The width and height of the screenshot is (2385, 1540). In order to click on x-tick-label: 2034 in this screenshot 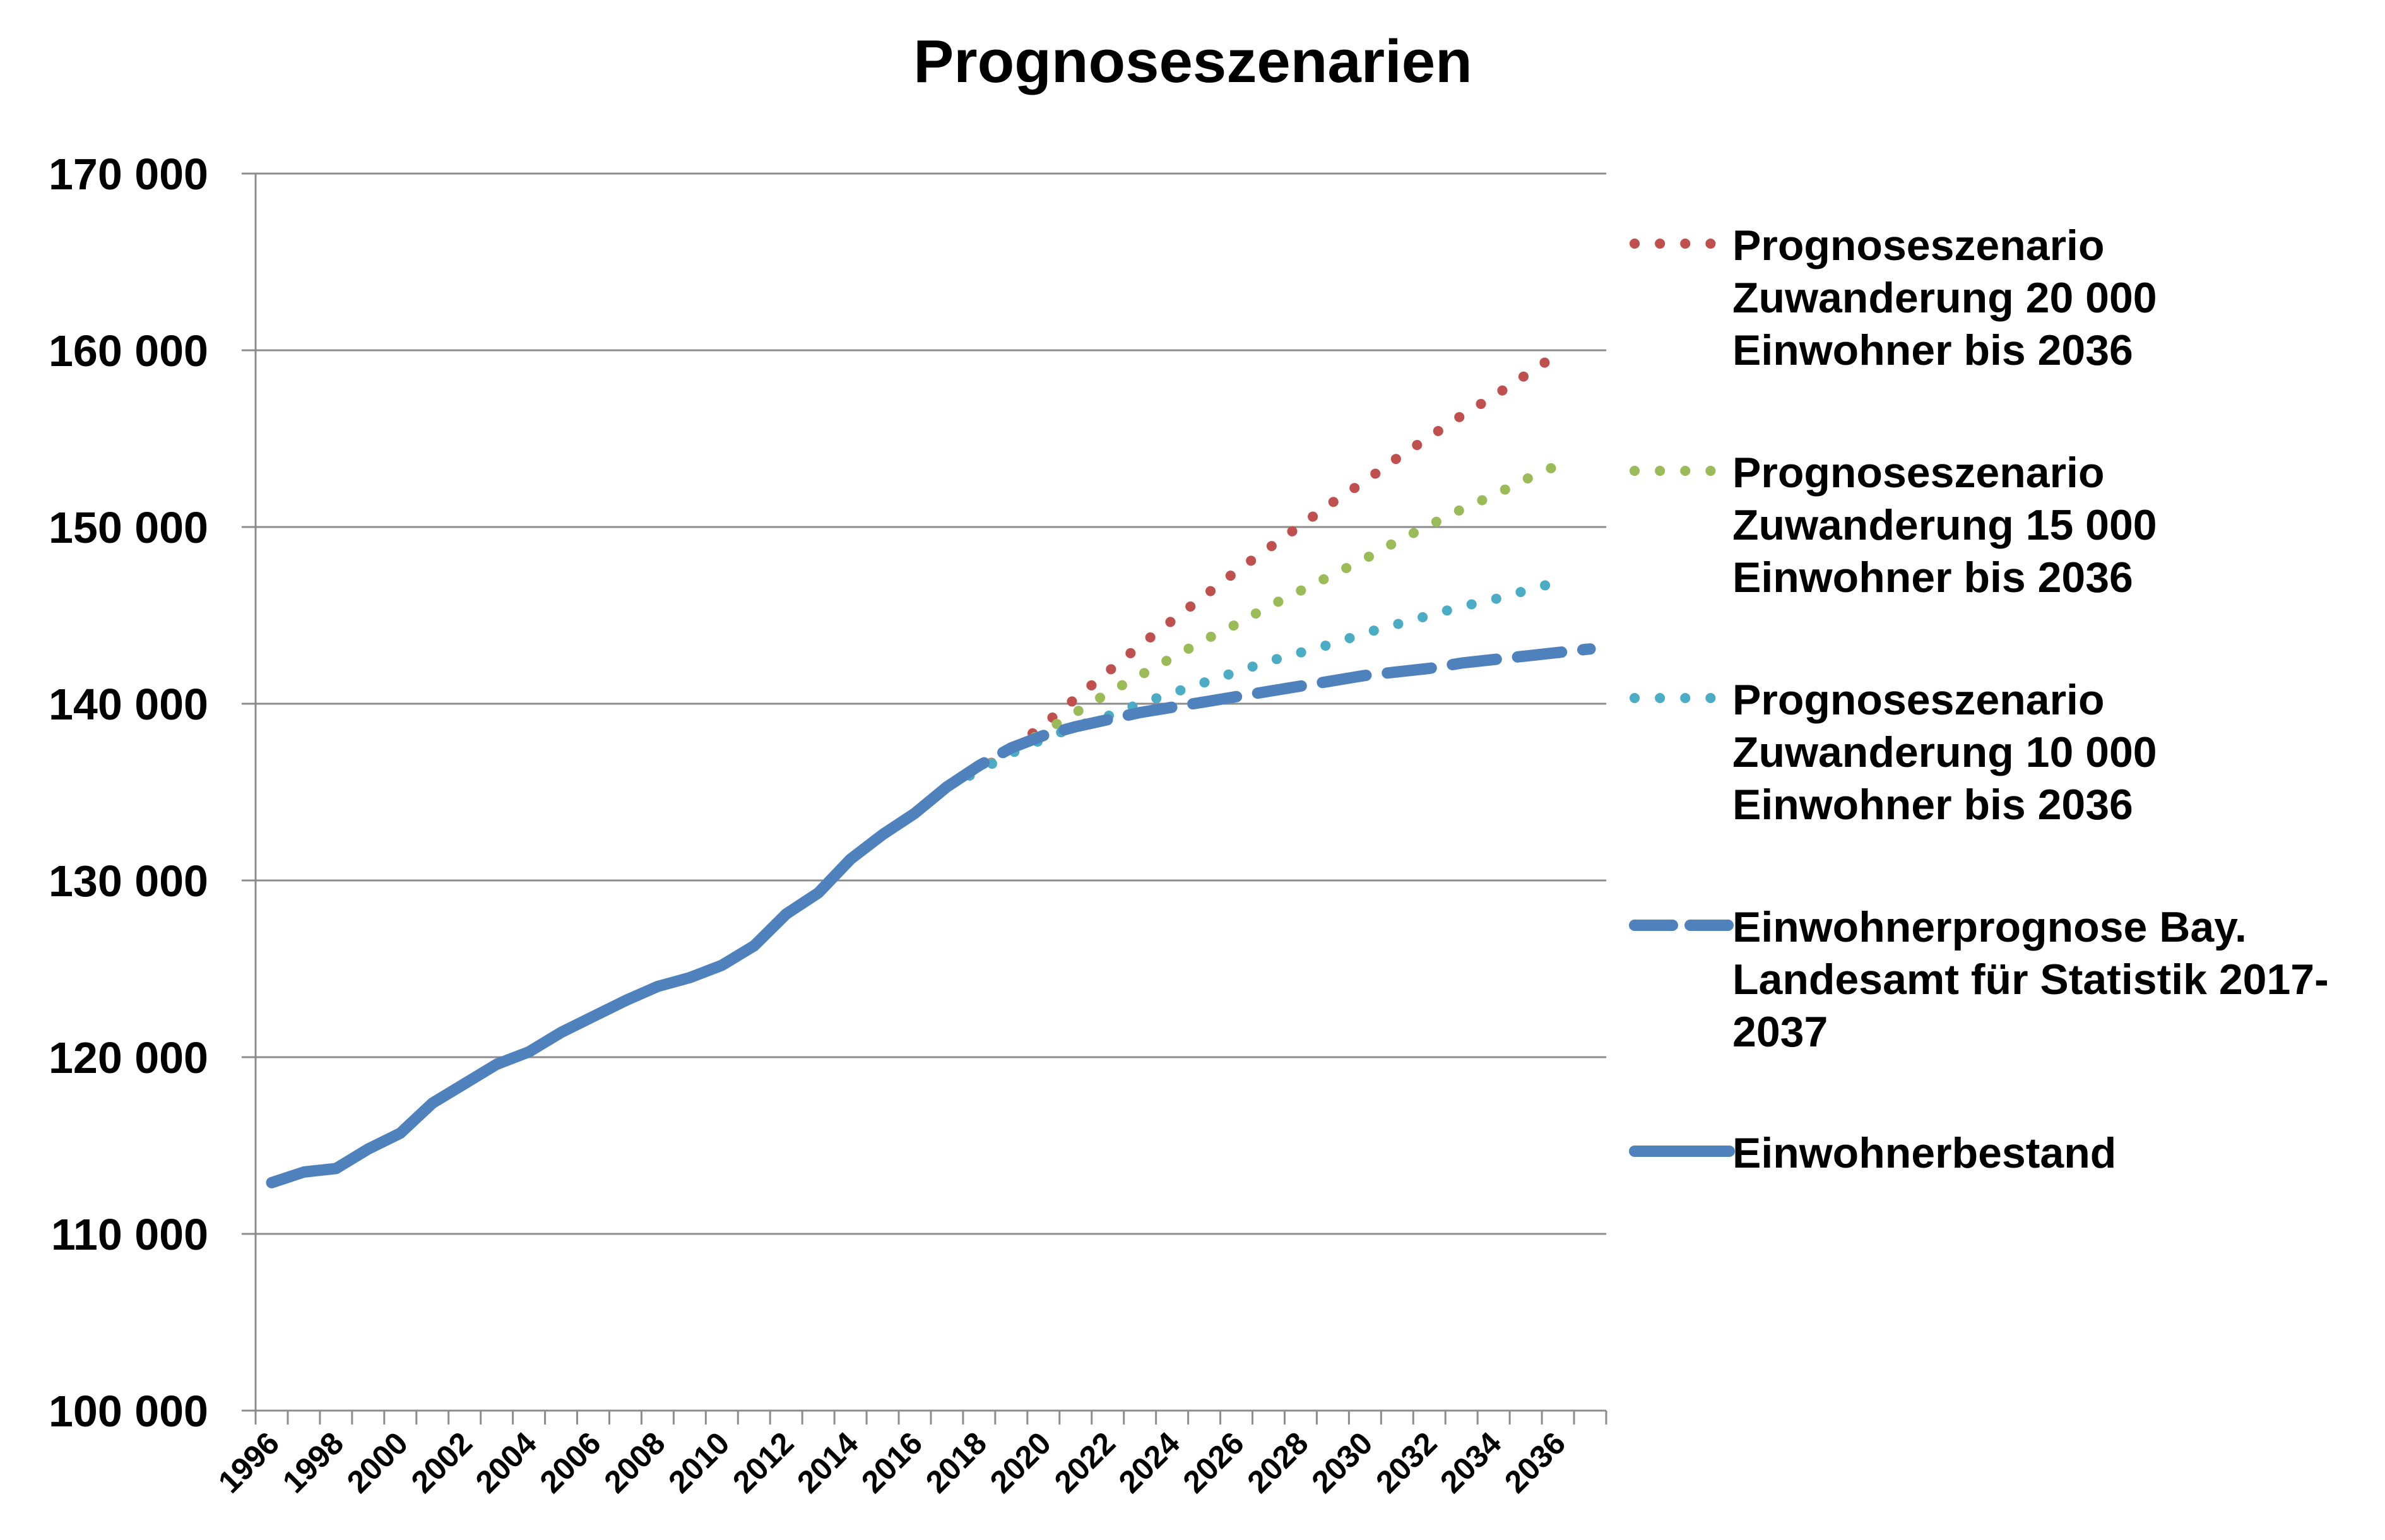, I will do `click(1470, 1463)`.